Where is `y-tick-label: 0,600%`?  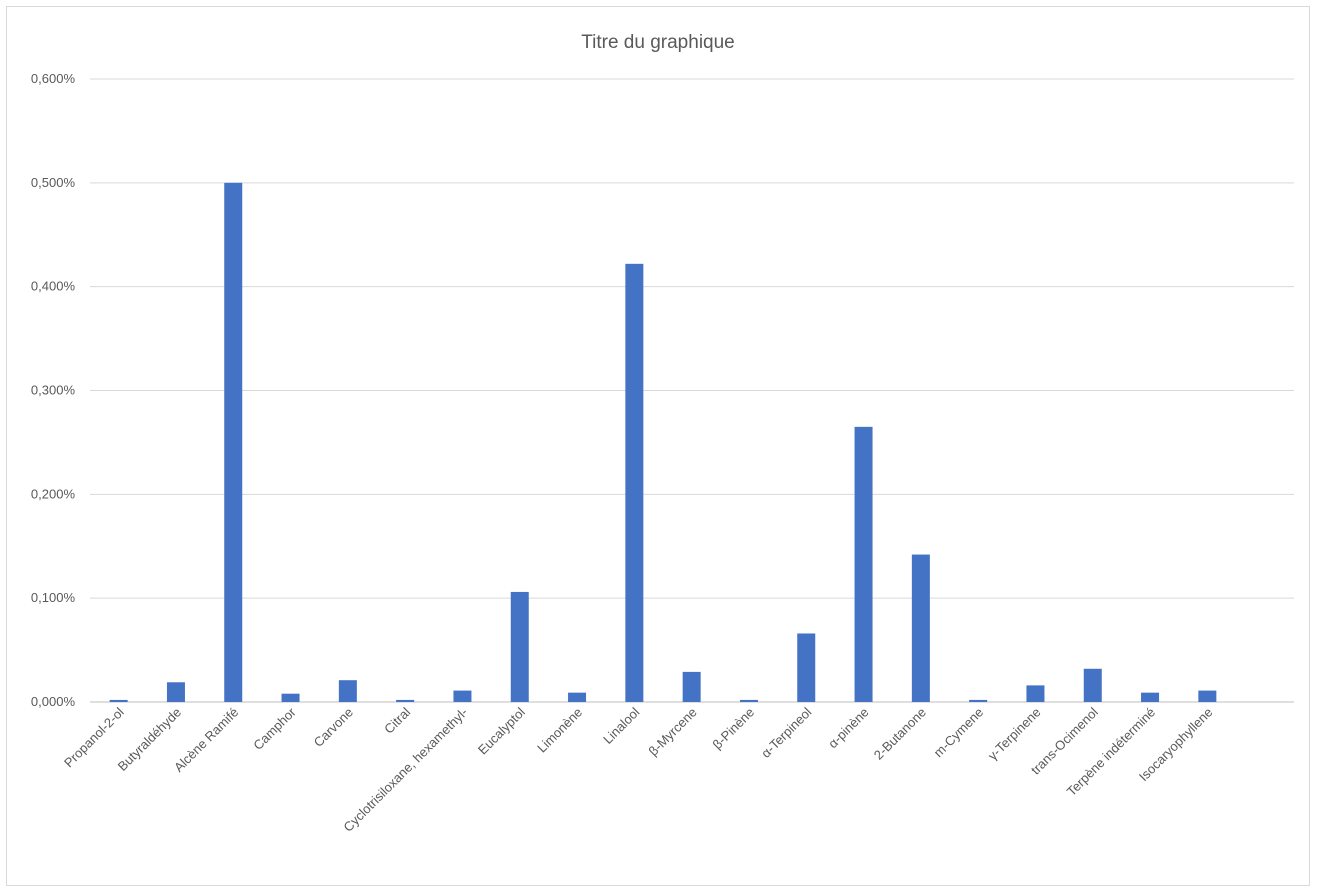 y-tick-label: 0,600% is located at coordinates (53, 78).